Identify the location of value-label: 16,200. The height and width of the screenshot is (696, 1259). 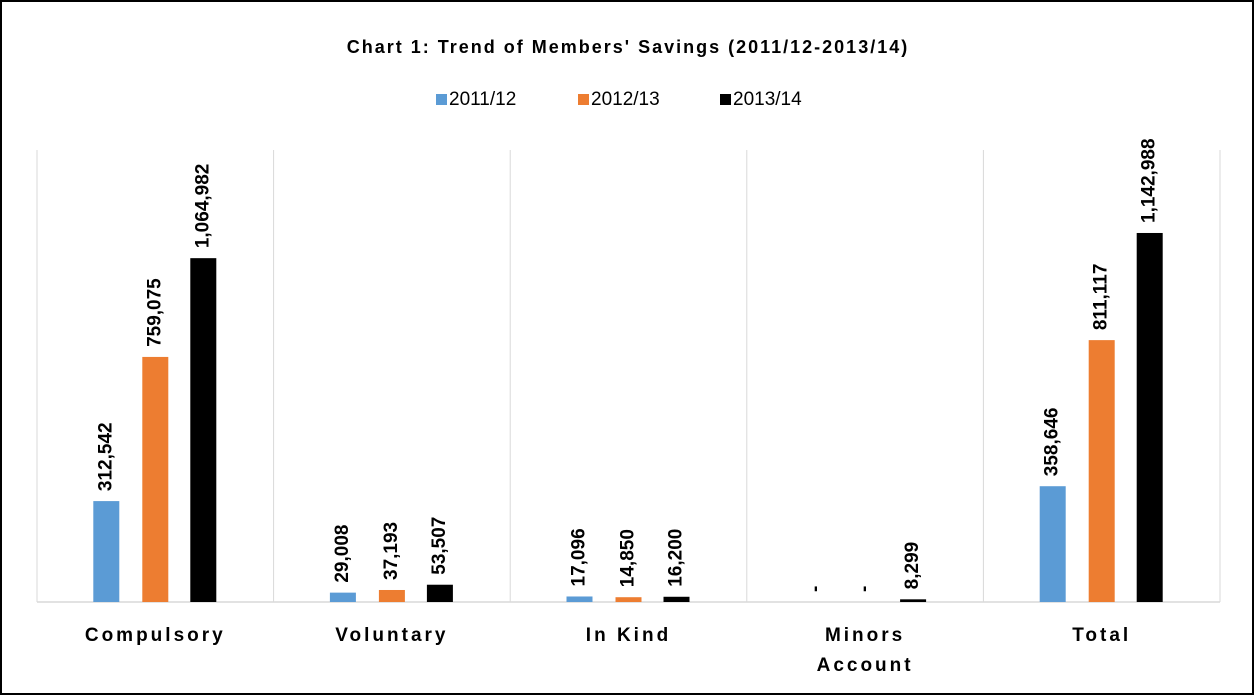
(676, 558).